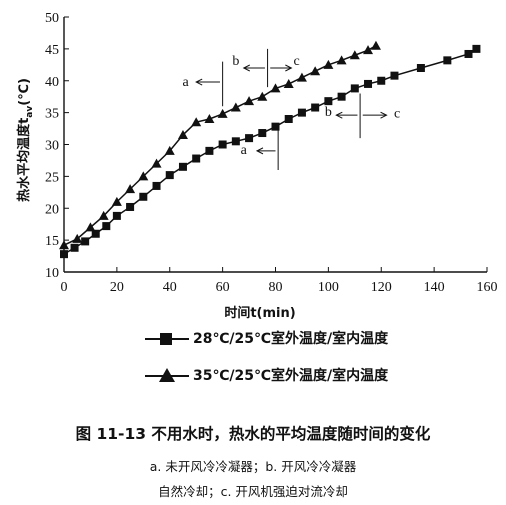 The height and width of the screenshot is (505, 506). Describe the element at coordinates (253, 491) in the screenshot. I see `figure-note-line-2: 自然冷却；c. 开风机强迫对流冷却` at that location.